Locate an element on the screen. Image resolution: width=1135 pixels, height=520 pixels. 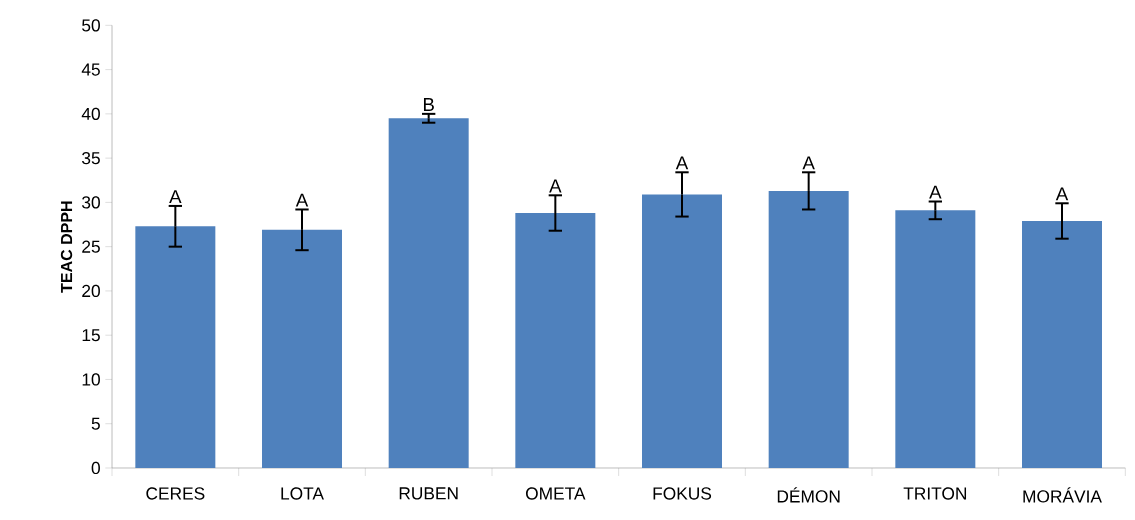
y-tick-label: 40 is located at coordinates (90, 113).